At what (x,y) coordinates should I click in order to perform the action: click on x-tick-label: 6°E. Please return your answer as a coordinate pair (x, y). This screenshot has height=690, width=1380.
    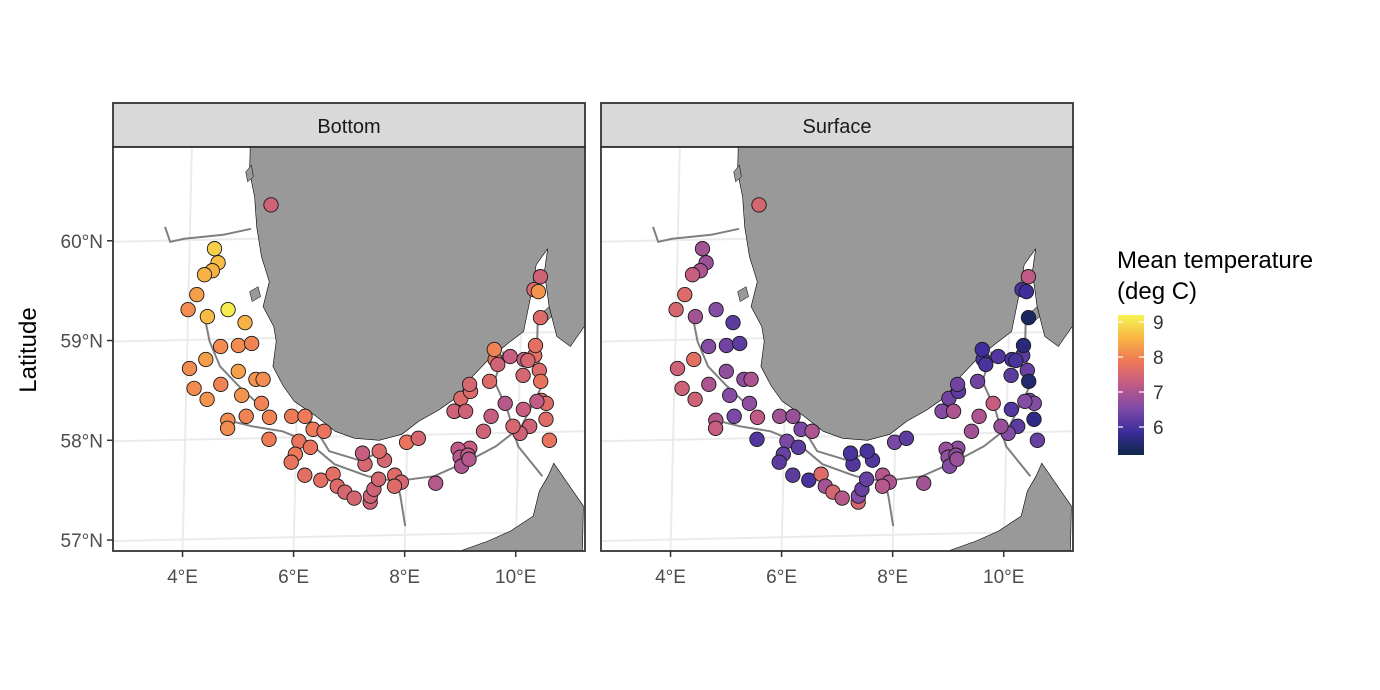
    Looking at the image, I should click on (293, 577).